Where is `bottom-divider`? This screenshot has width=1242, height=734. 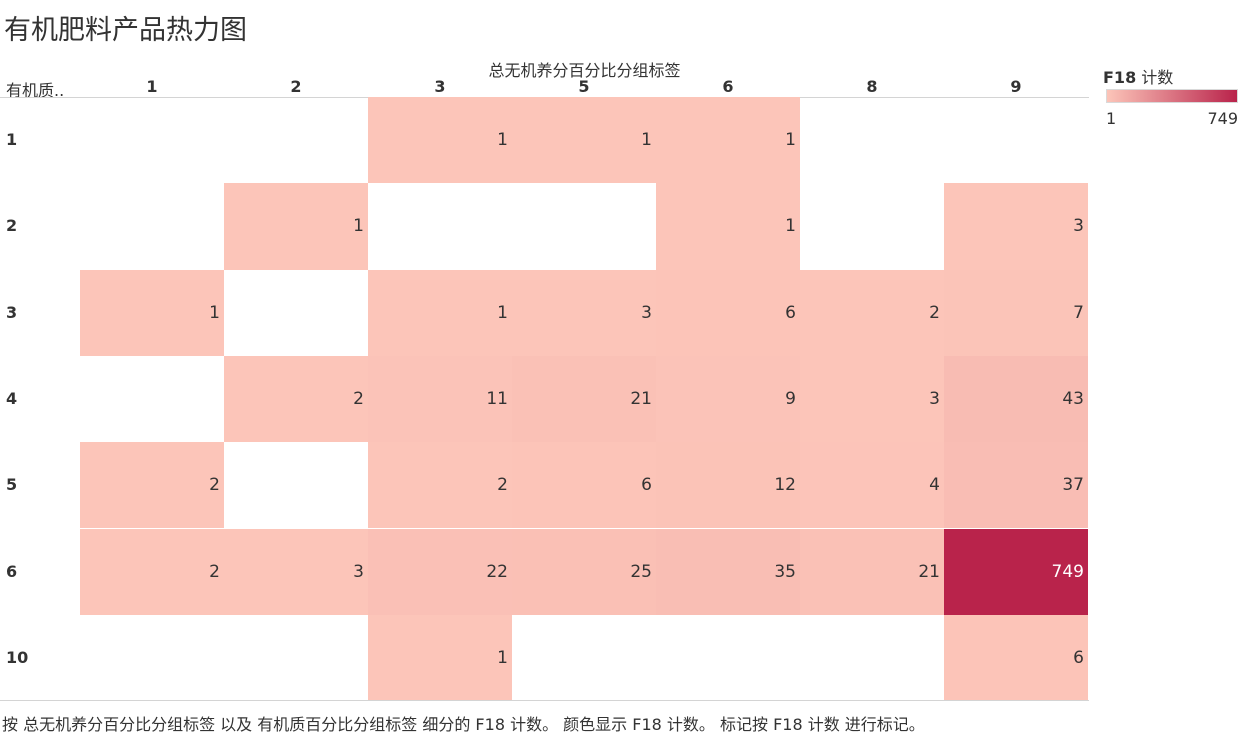 bottom-divider is located at coordinates (544, 700).